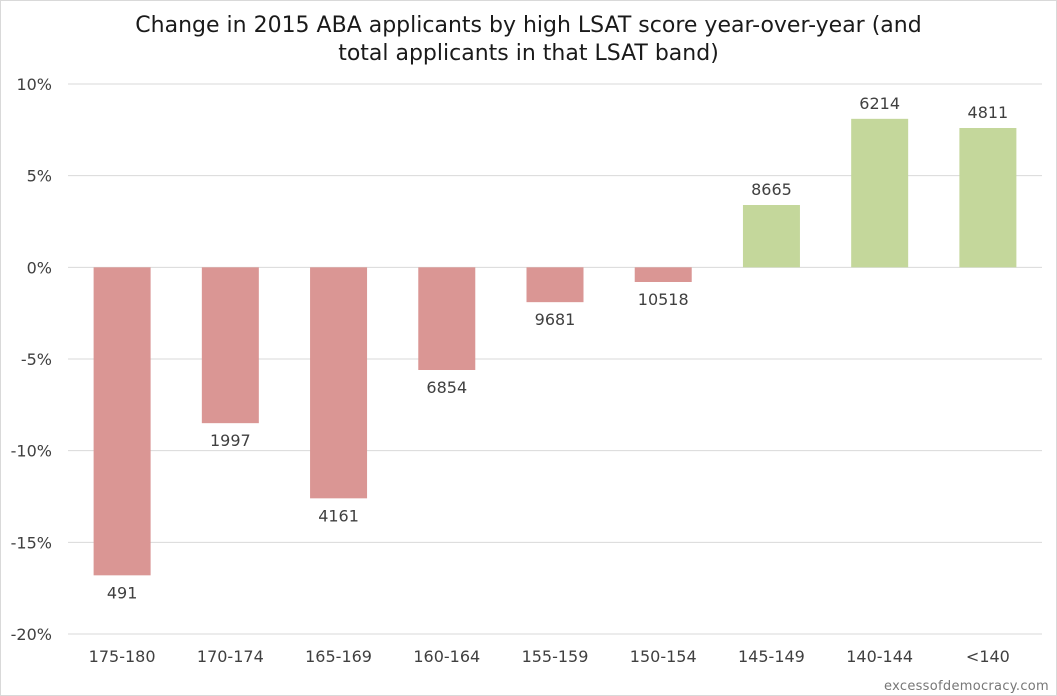  Describe the element at coordinates (446, 656) in the screenshot. I see `x-tick-label: 160-164` at that location.